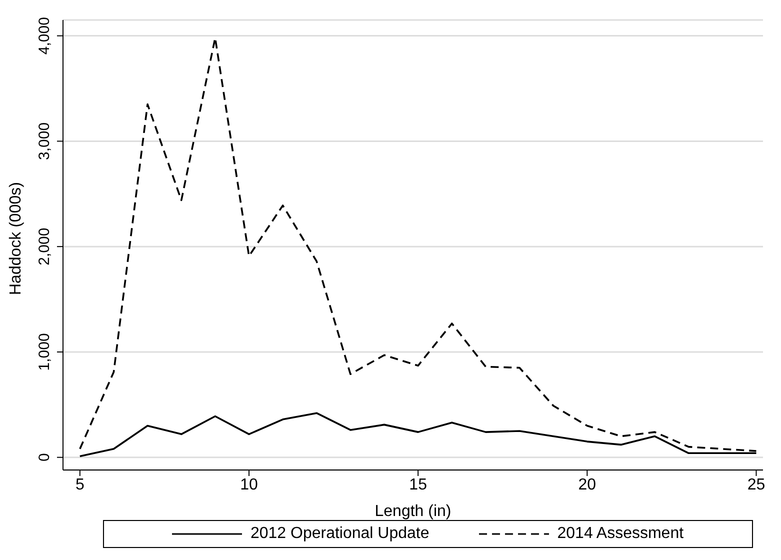 The height and width of the screenshot is (560, 781). Describe the element at coordinates (418, 485) in the screenshot. I see `x-tick-label: 15` at that location.